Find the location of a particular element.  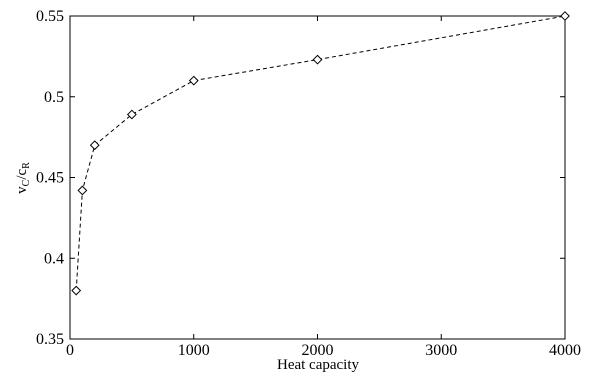

y-axis-title-main: v is located at coordinates (22, 190).